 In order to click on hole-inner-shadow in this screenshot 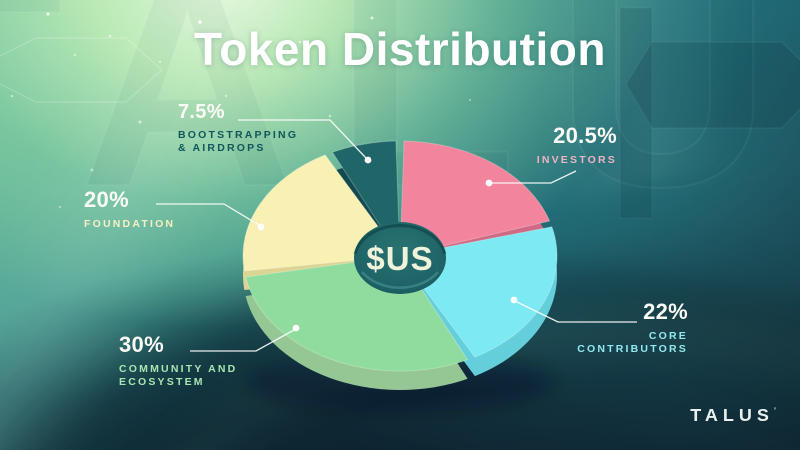, I will do `click(400, 239)`.